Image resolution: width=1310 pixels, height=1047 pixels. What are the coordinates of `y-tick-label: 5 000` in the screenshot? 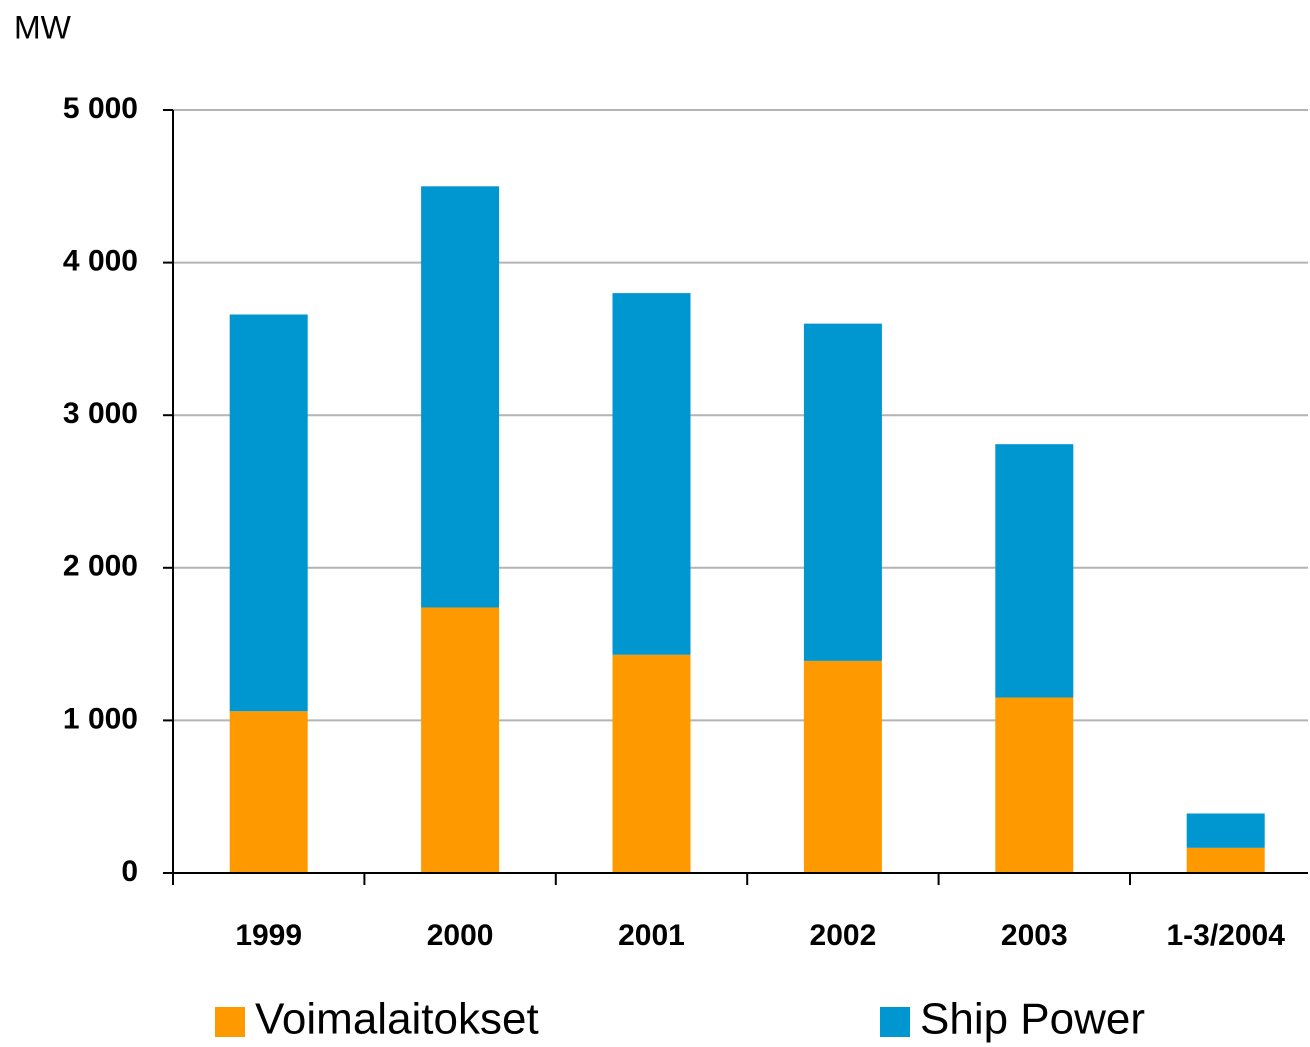 It's located at (100, 108).